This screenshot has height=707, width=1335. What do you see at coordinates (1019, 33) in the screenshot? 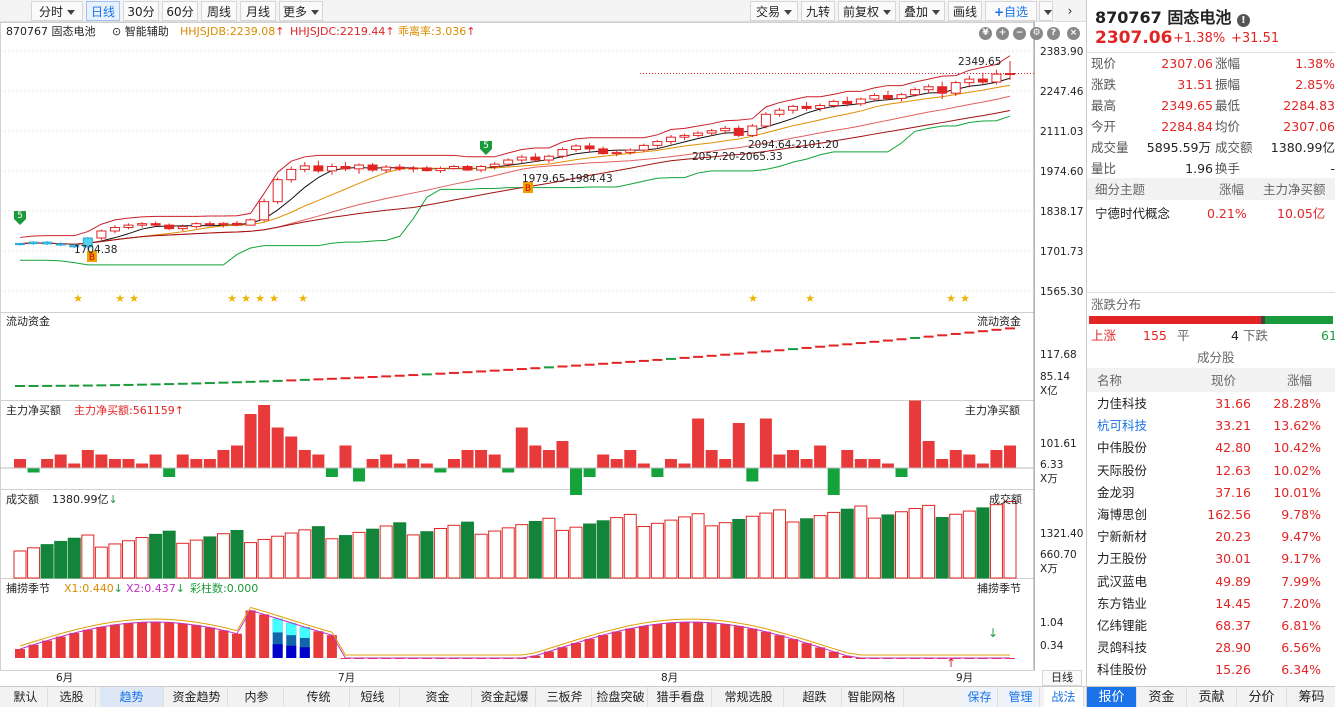
I see `minus-circle-icon: −` at bounding box center [1019, 33].